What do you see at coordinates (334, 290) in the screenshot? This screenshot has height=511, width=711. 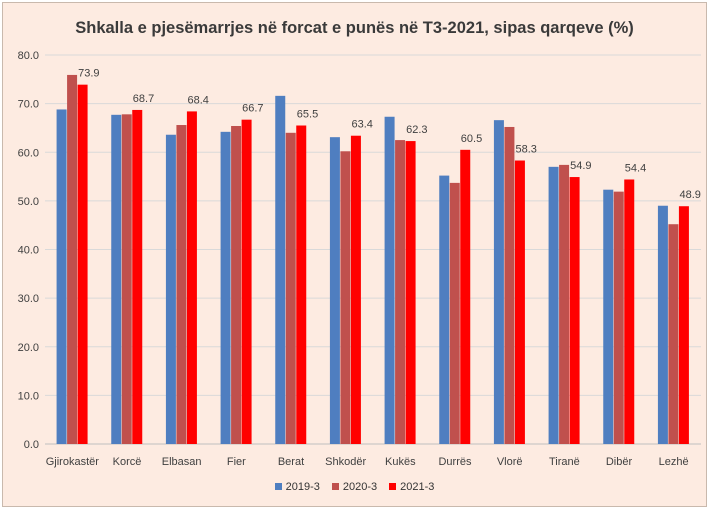 I see `bar-2019-3-Shkodër` at bounding box center [334, 290].